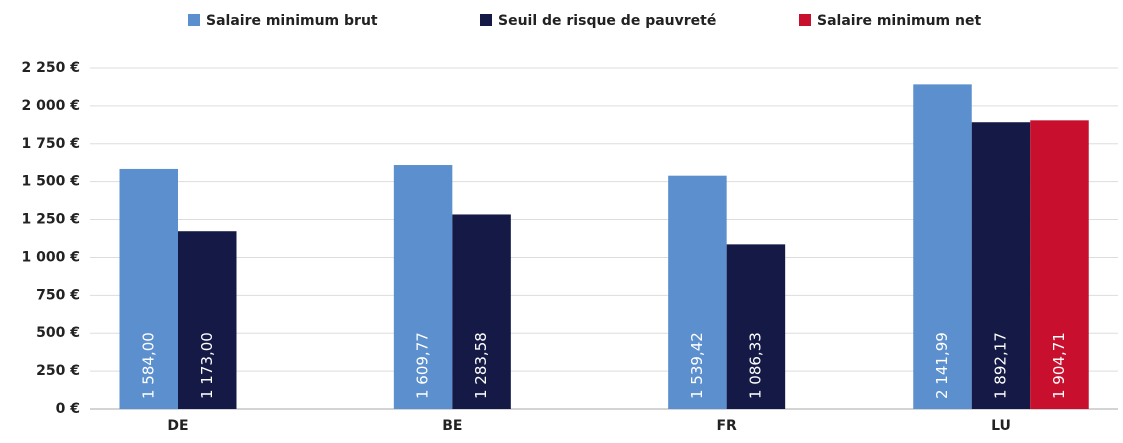 The width and height of the screenshot is (1123, 443). What do you see at coordinates (481, 365) in the screenshot?
I see `value-label: 1 283,58` at bounding box center [481, 365].